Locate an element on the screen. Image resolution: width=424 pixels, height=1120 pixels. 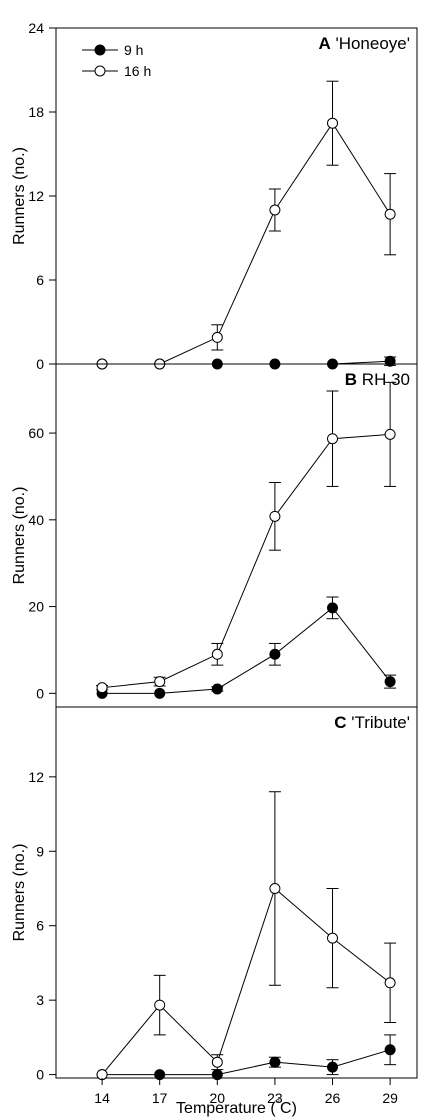
x-tick-label: 20 is located at coordinates (218, 1098).